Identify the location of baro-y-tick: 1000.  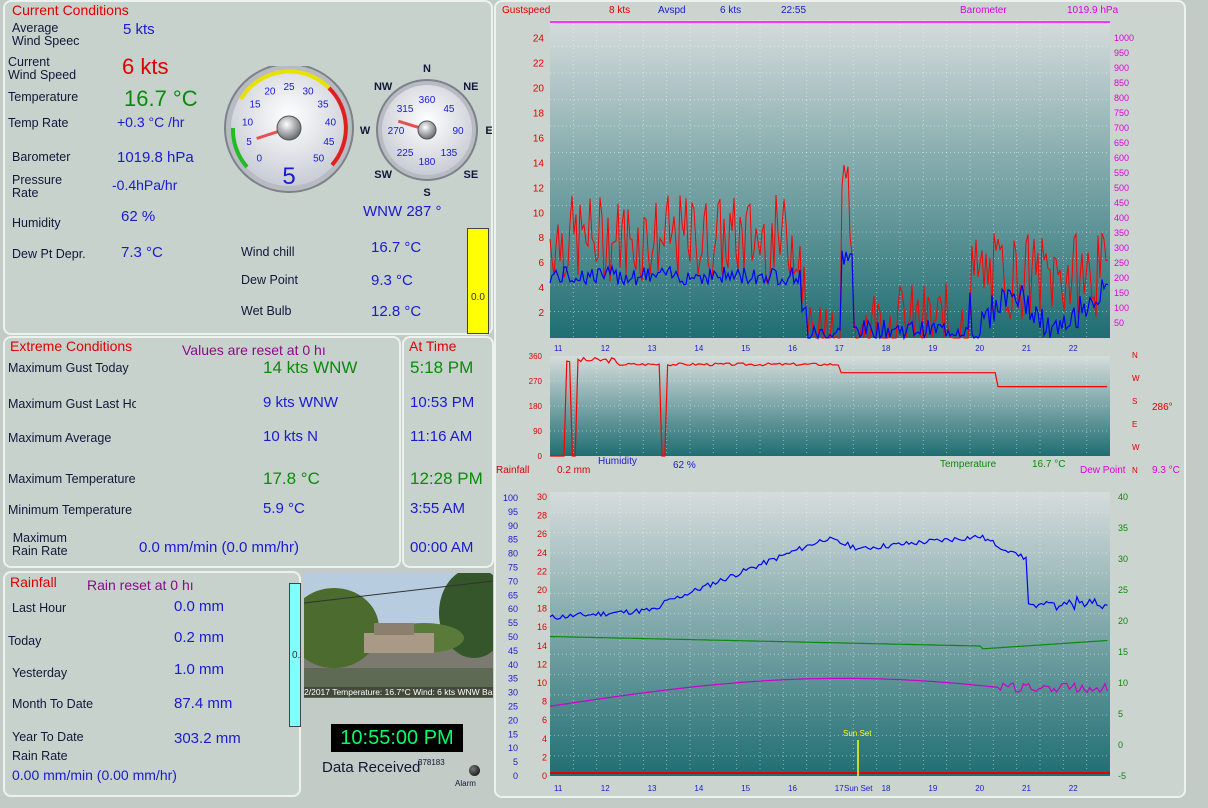
(1124, 38).